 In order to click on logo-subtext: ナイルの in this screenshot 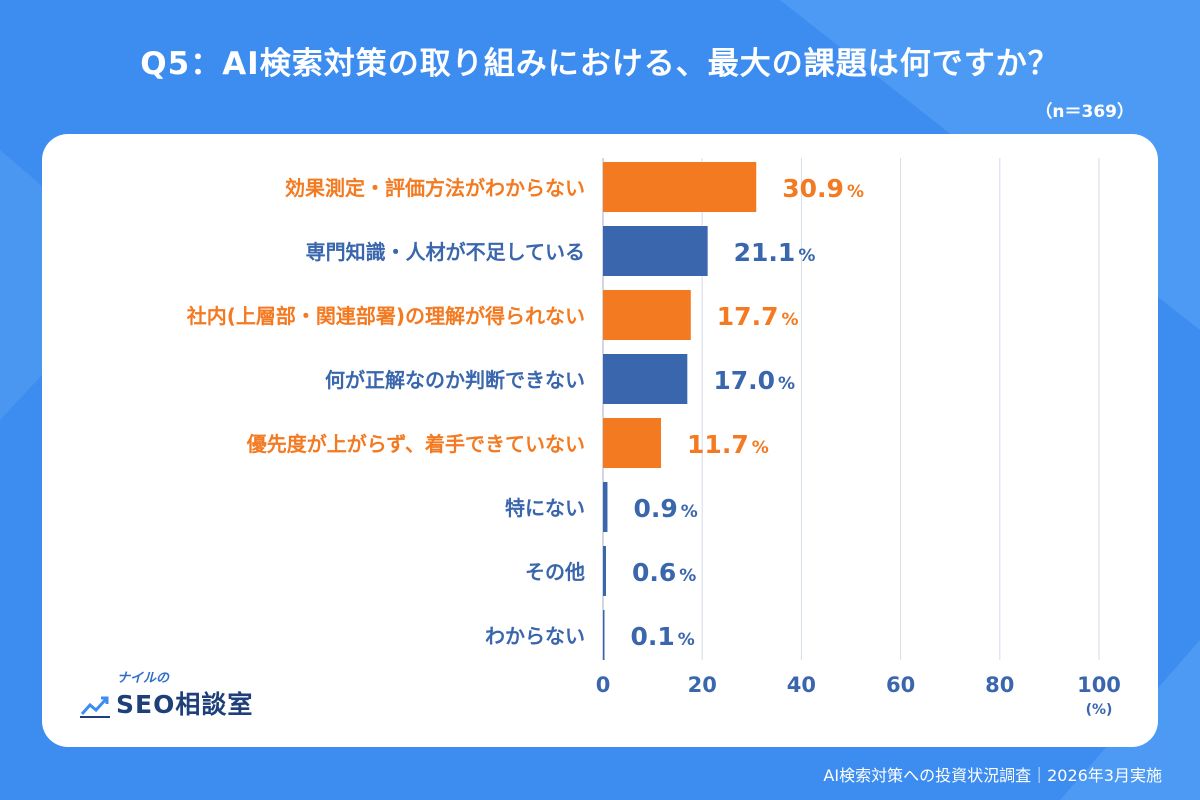, I will do `click(143, 678)`.